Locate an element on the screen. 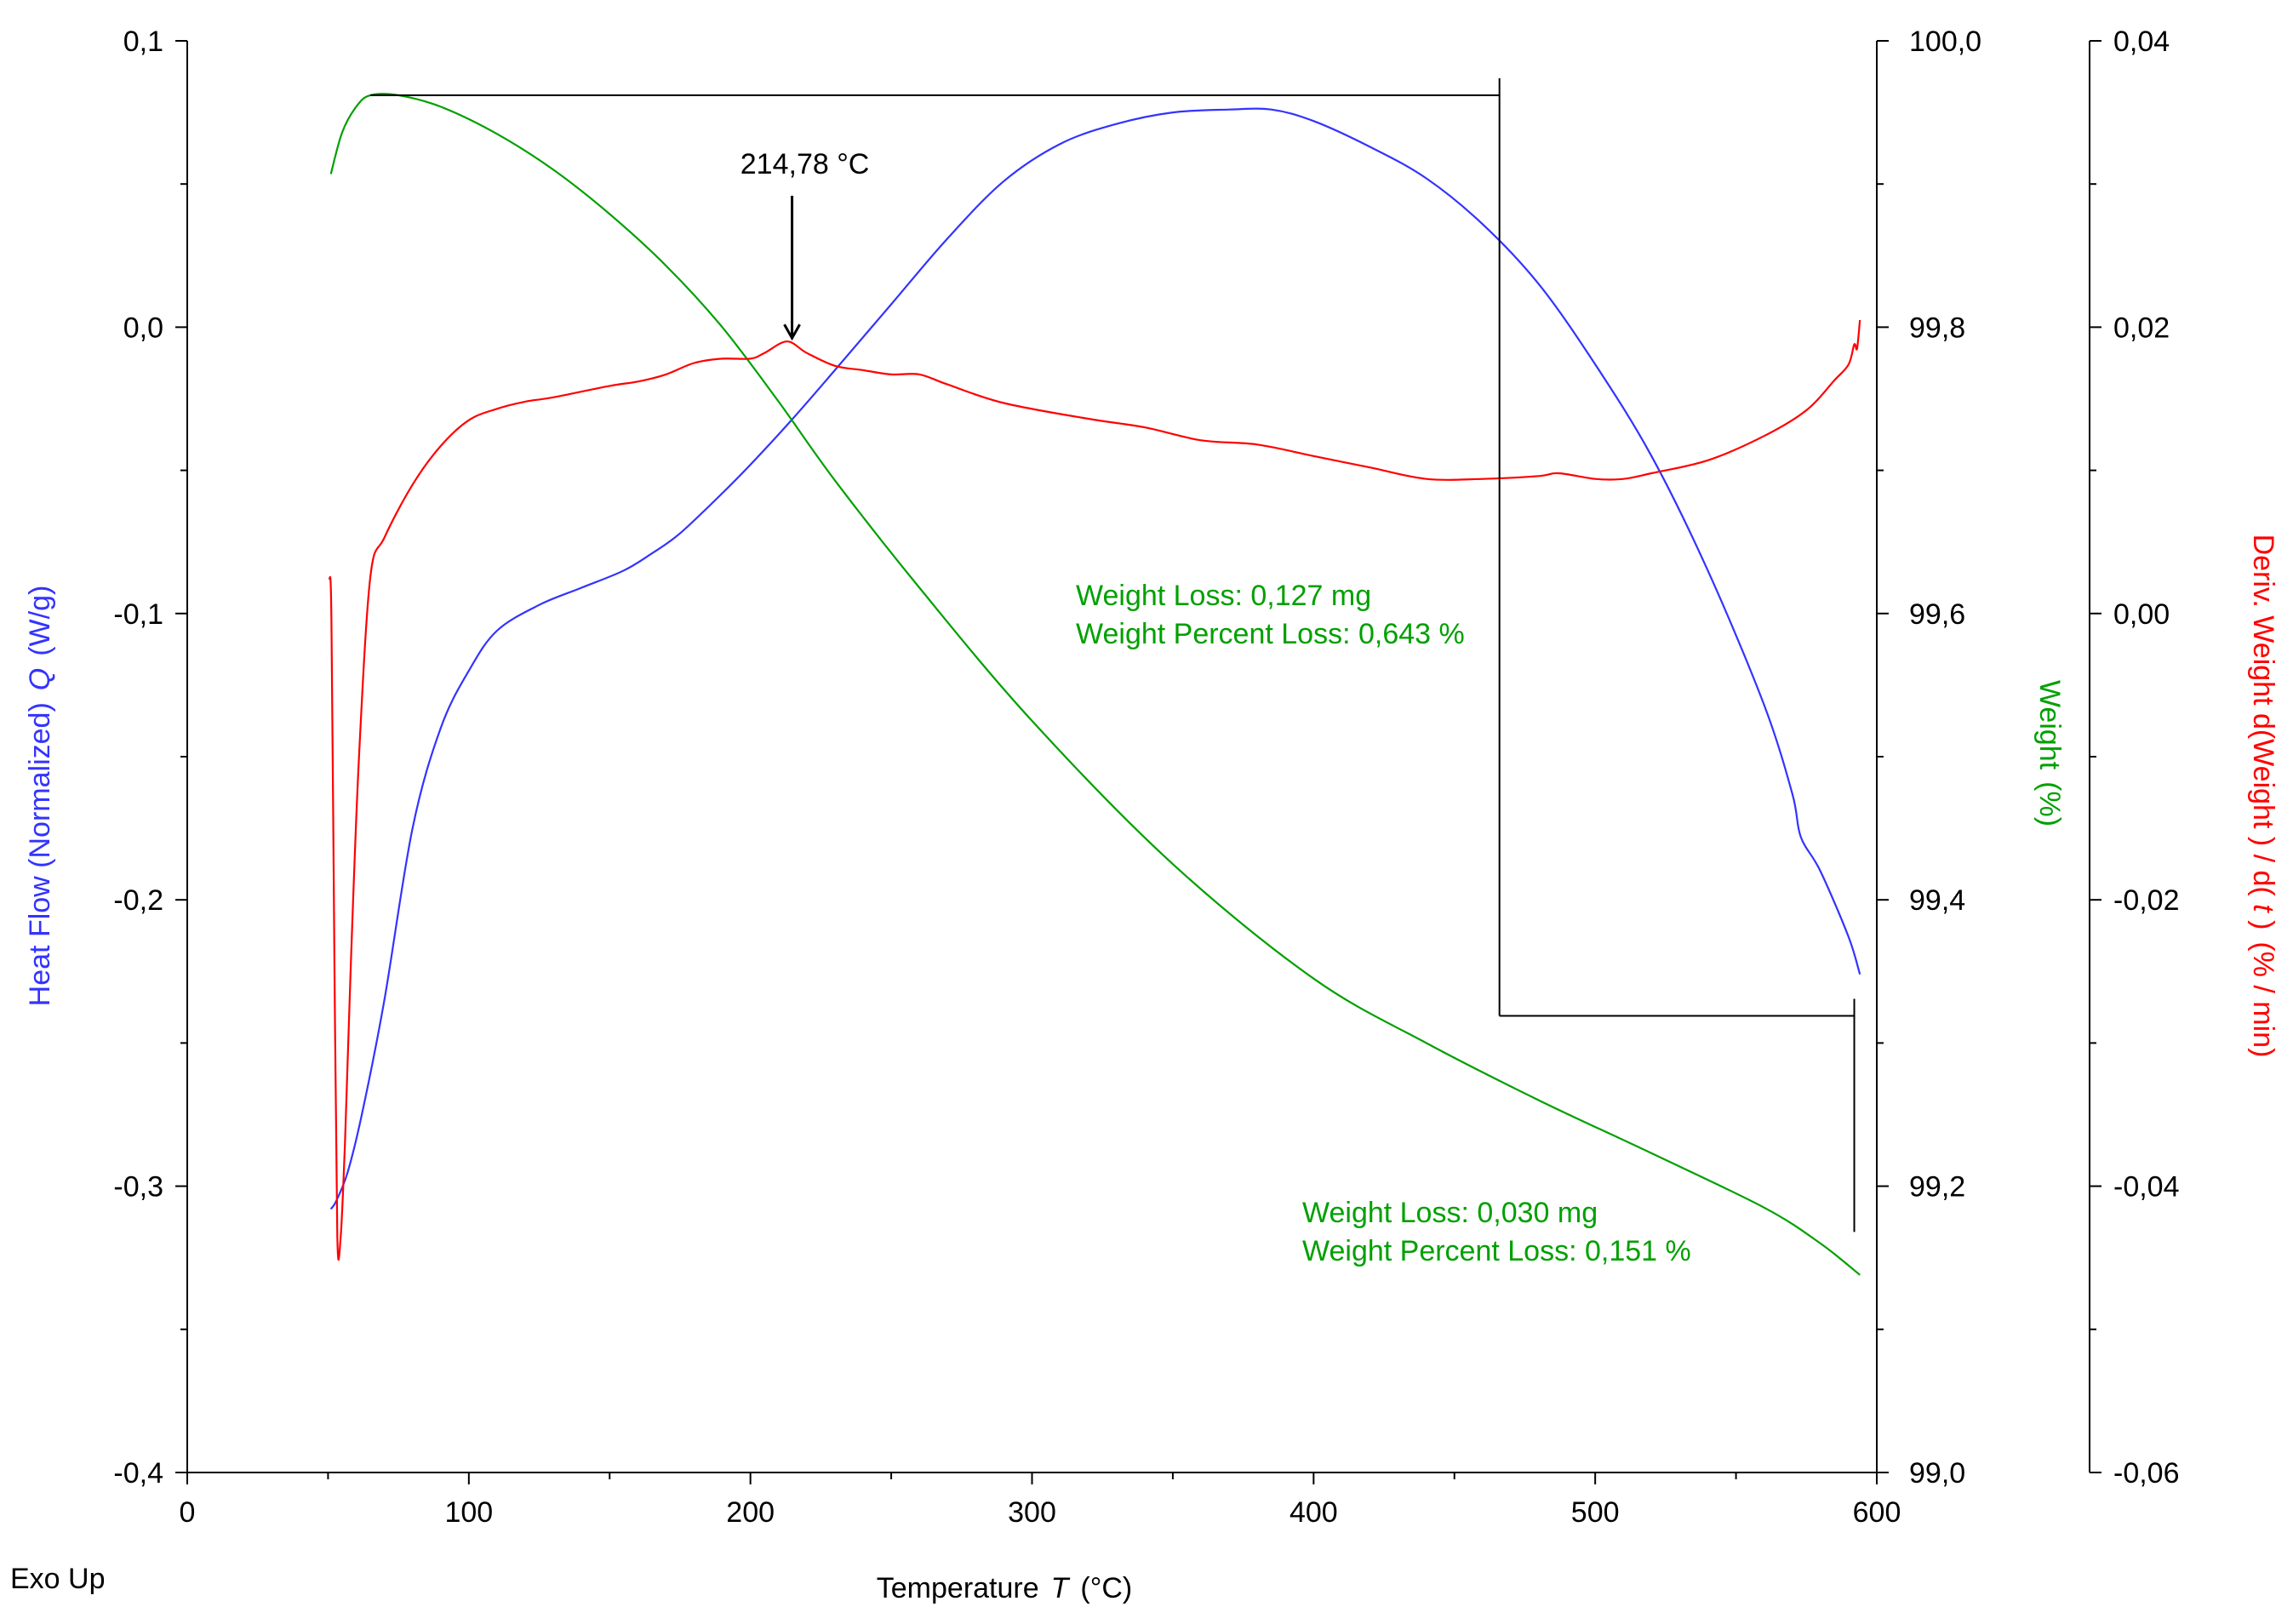 The width and height of the screenshot is (2293, 1624). heat-flow-axis-title: Heat Flow (Normalized) Q (W/g) is located at coordinates (40, 796).